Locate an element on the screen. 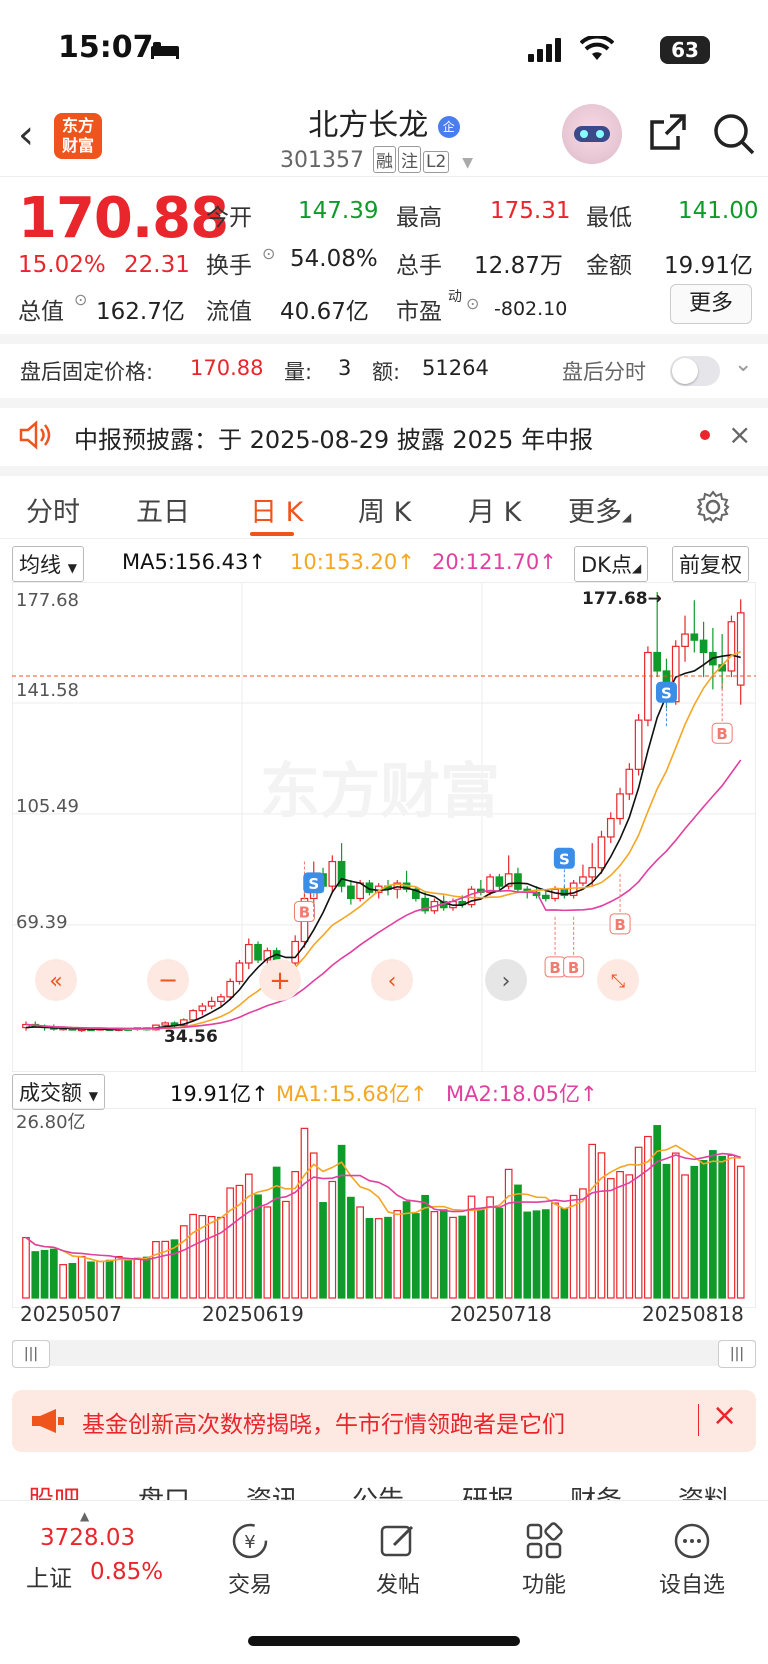  tag-l2: L2 is located at coordinates (436, 162).